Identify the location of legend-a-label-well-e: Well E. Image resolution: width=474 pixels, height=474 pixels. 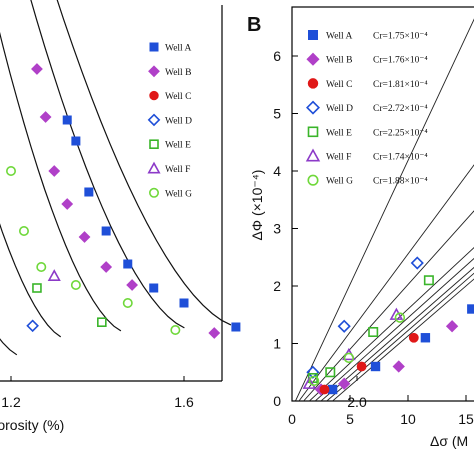
(178, 146).